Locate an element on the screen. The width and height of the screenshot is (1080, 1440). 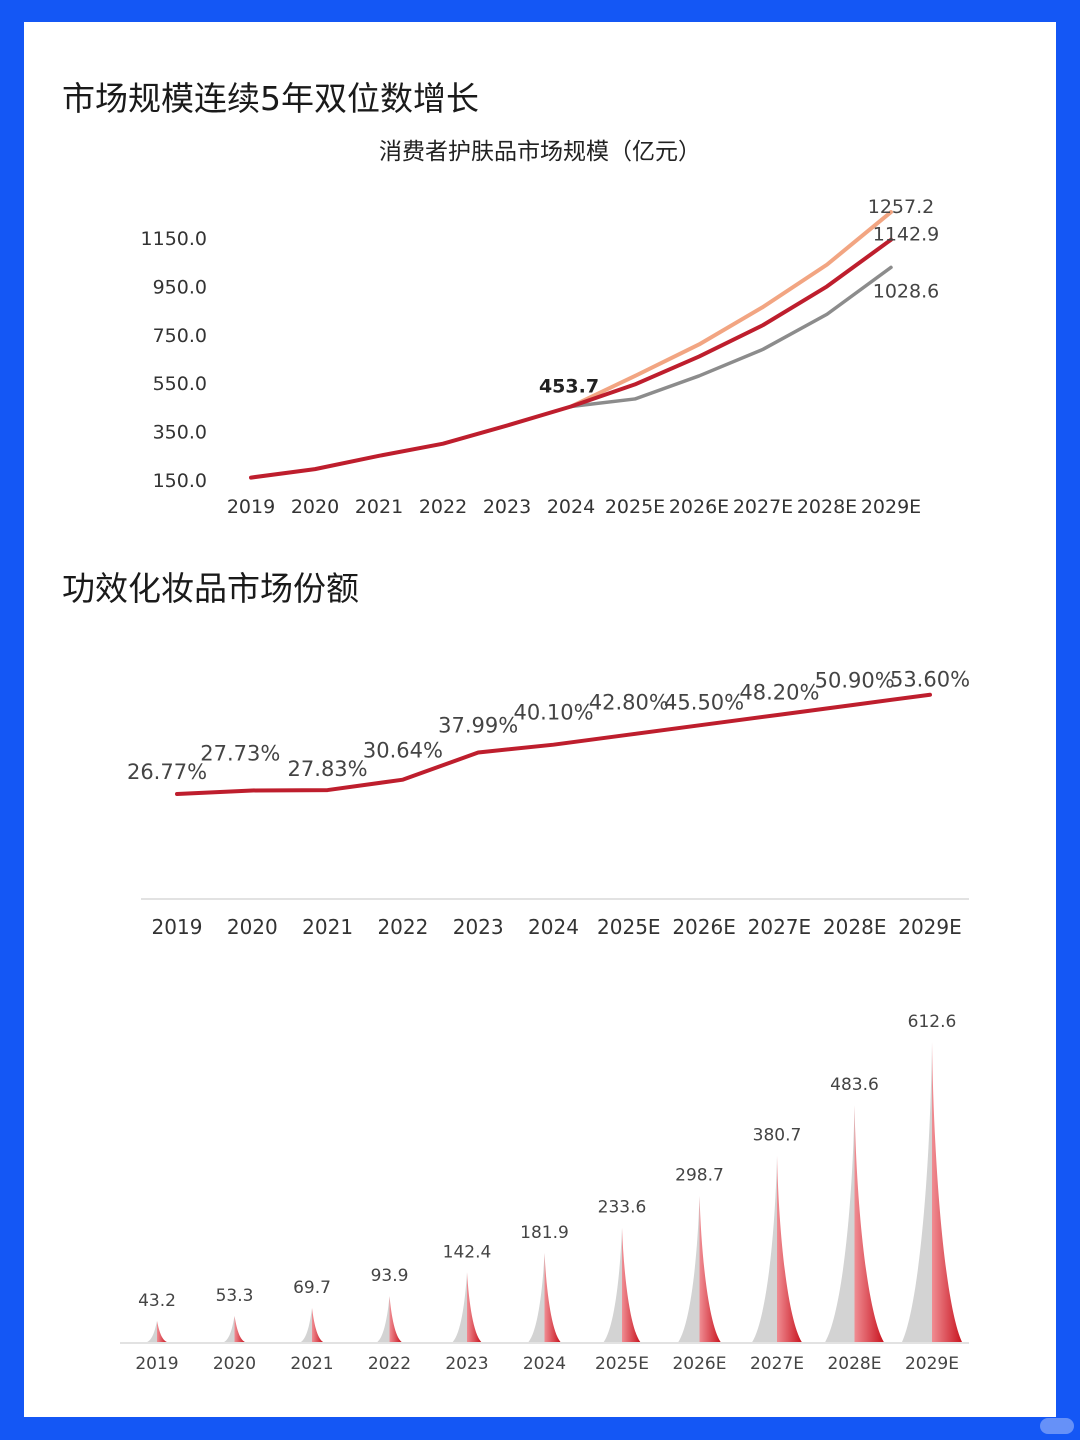
data-label: 181.9 is located at coordinates (544, 1233).